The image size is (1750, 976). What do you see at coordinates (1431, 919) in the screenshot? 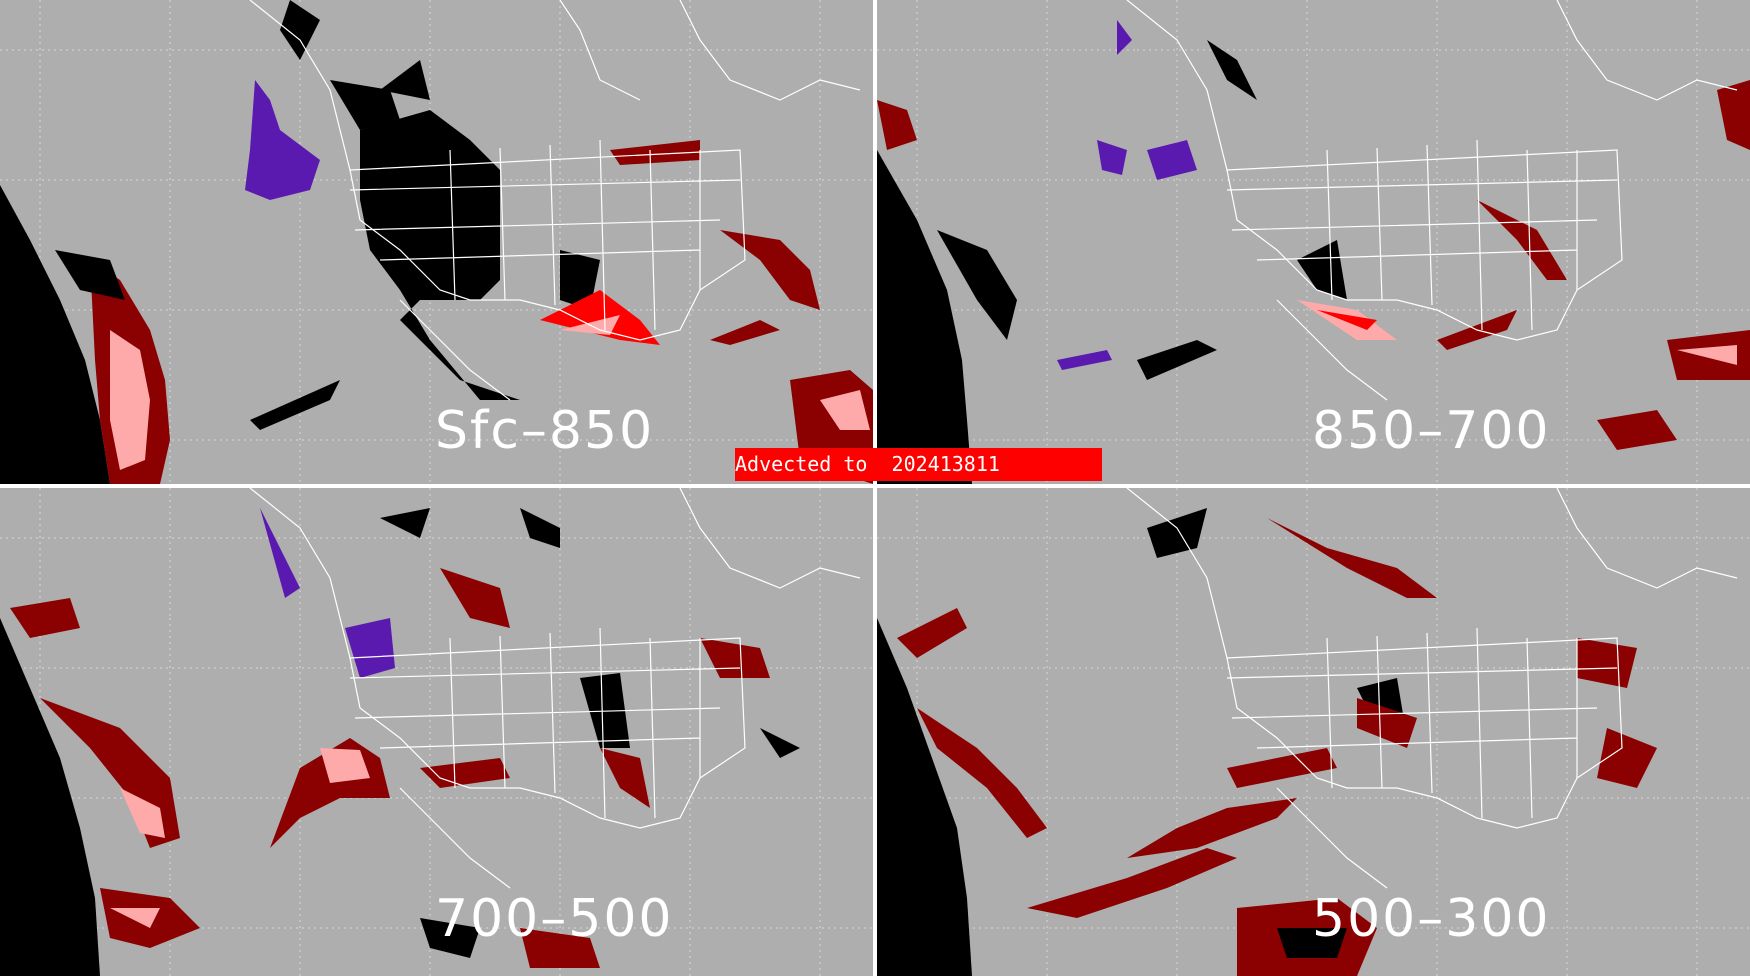
I see `panel-label-500-300: 500–300` at bounding box center [1431, 919].